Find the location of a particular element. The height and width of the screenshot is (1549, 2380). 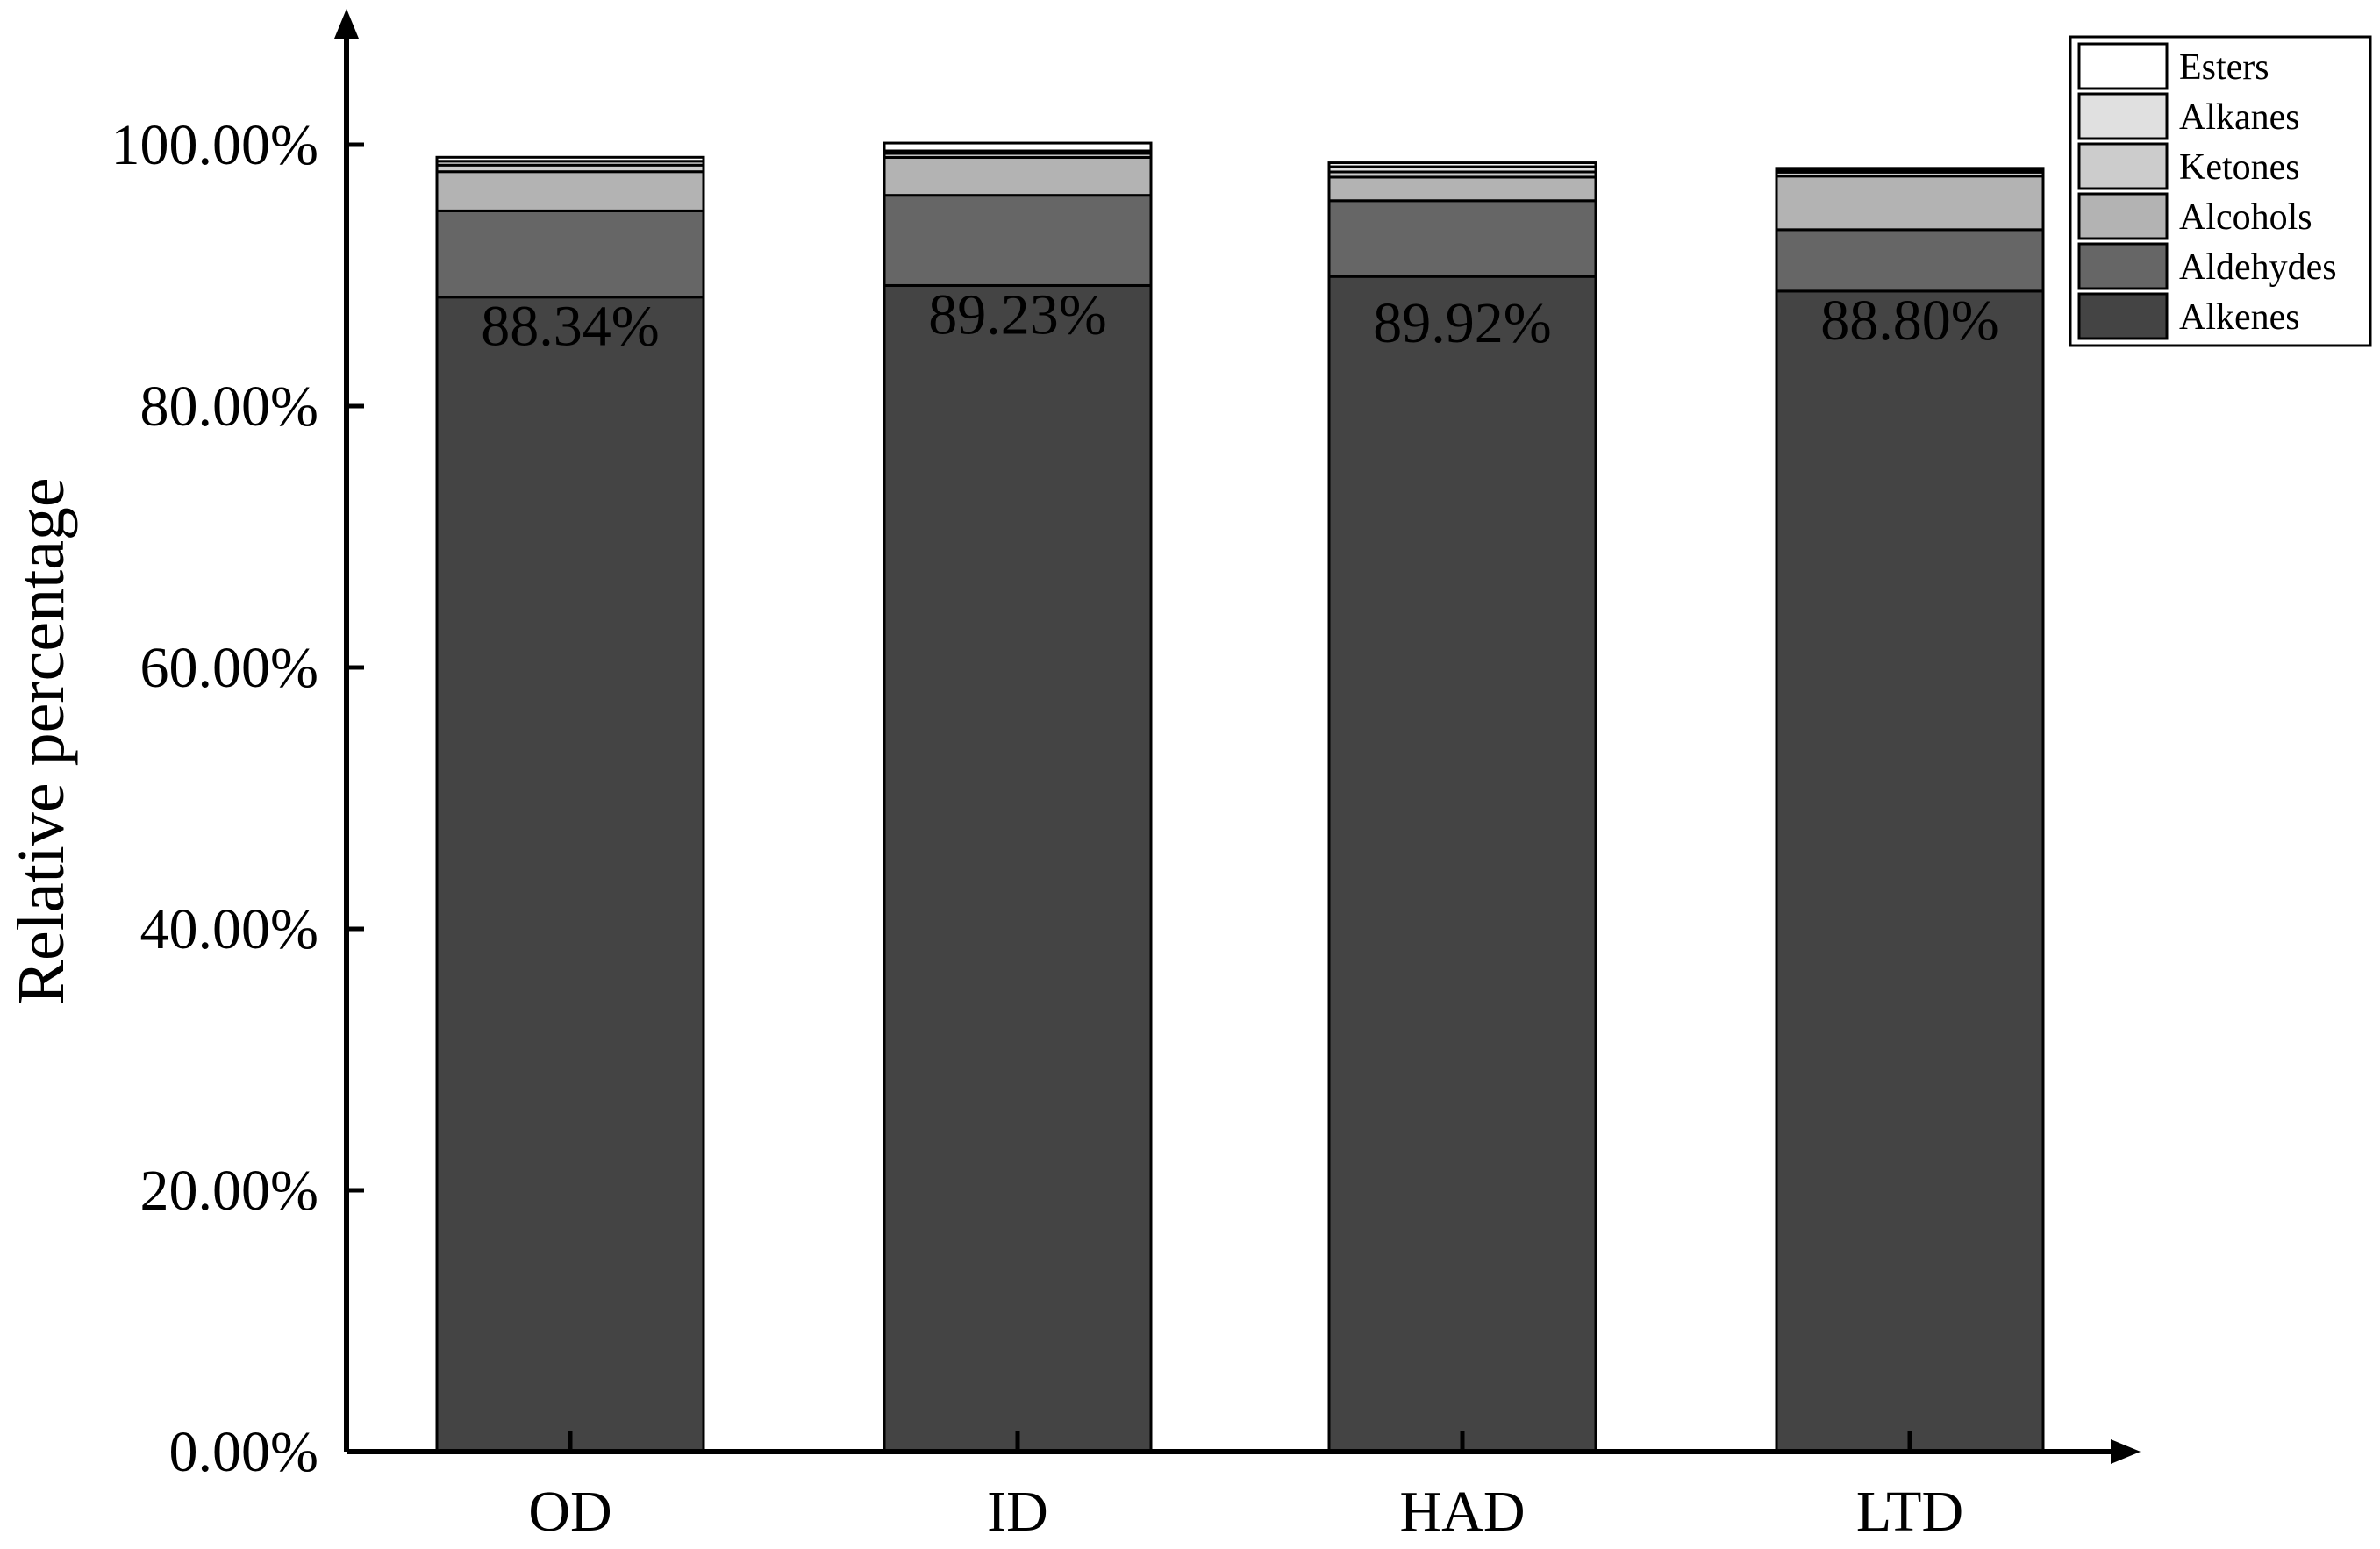

bar-segment-alkenes-ltd is located at coordinates (1910, 871).